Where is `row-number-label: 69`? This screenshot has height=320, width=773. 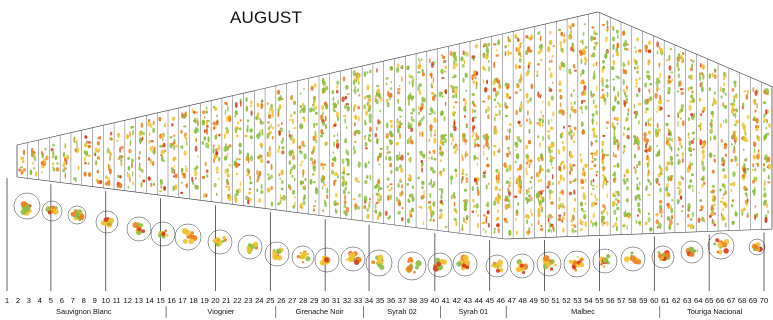 row-number-label: 69 is located at coordinates (753, 300).